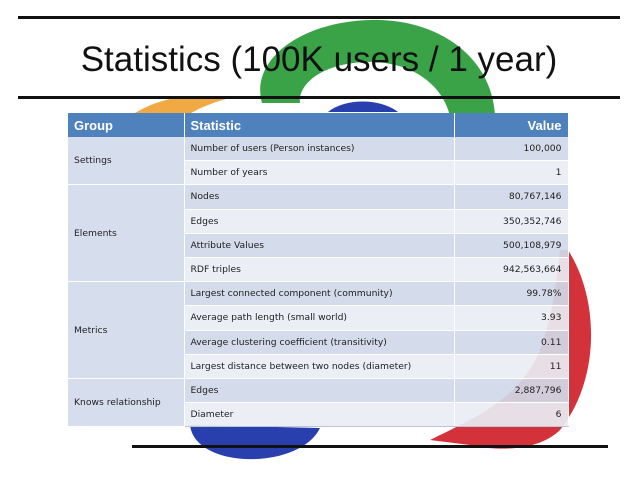  I want to click on value-cell: 1, so click(511, 173).